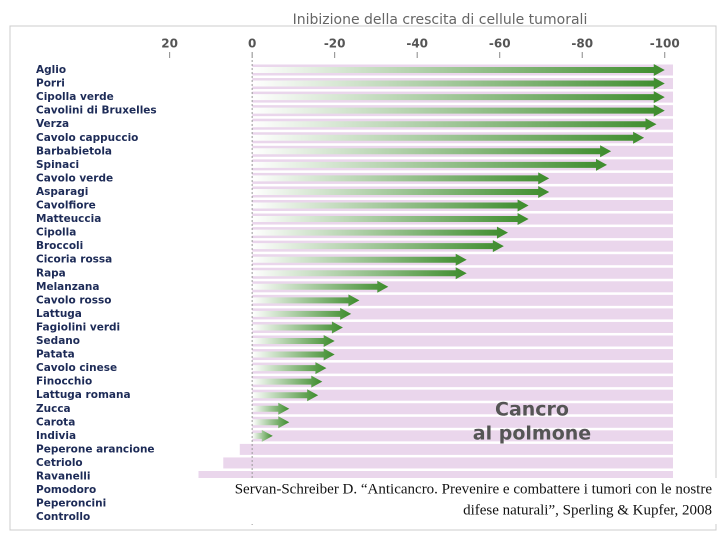  Describe the element at coordinates (532, 410) in the screenshot. I see `annotation: Cancro` at that location.